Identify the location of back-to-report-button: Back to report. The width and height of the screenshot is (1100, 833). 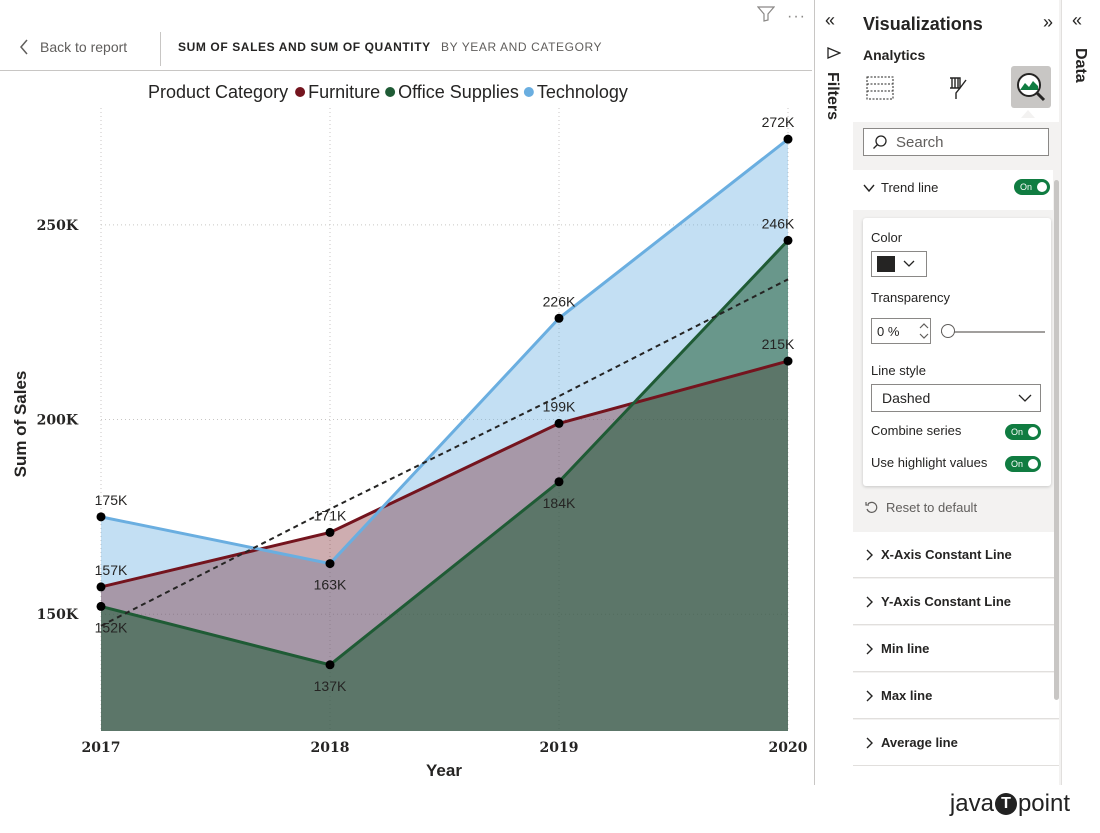
(72, 47).